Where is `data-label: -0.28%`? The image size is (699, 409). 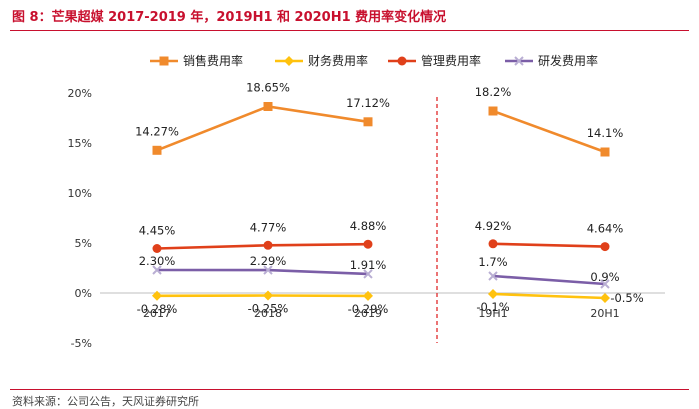 data-label: -0.28% is located at coordinates (157, 309).